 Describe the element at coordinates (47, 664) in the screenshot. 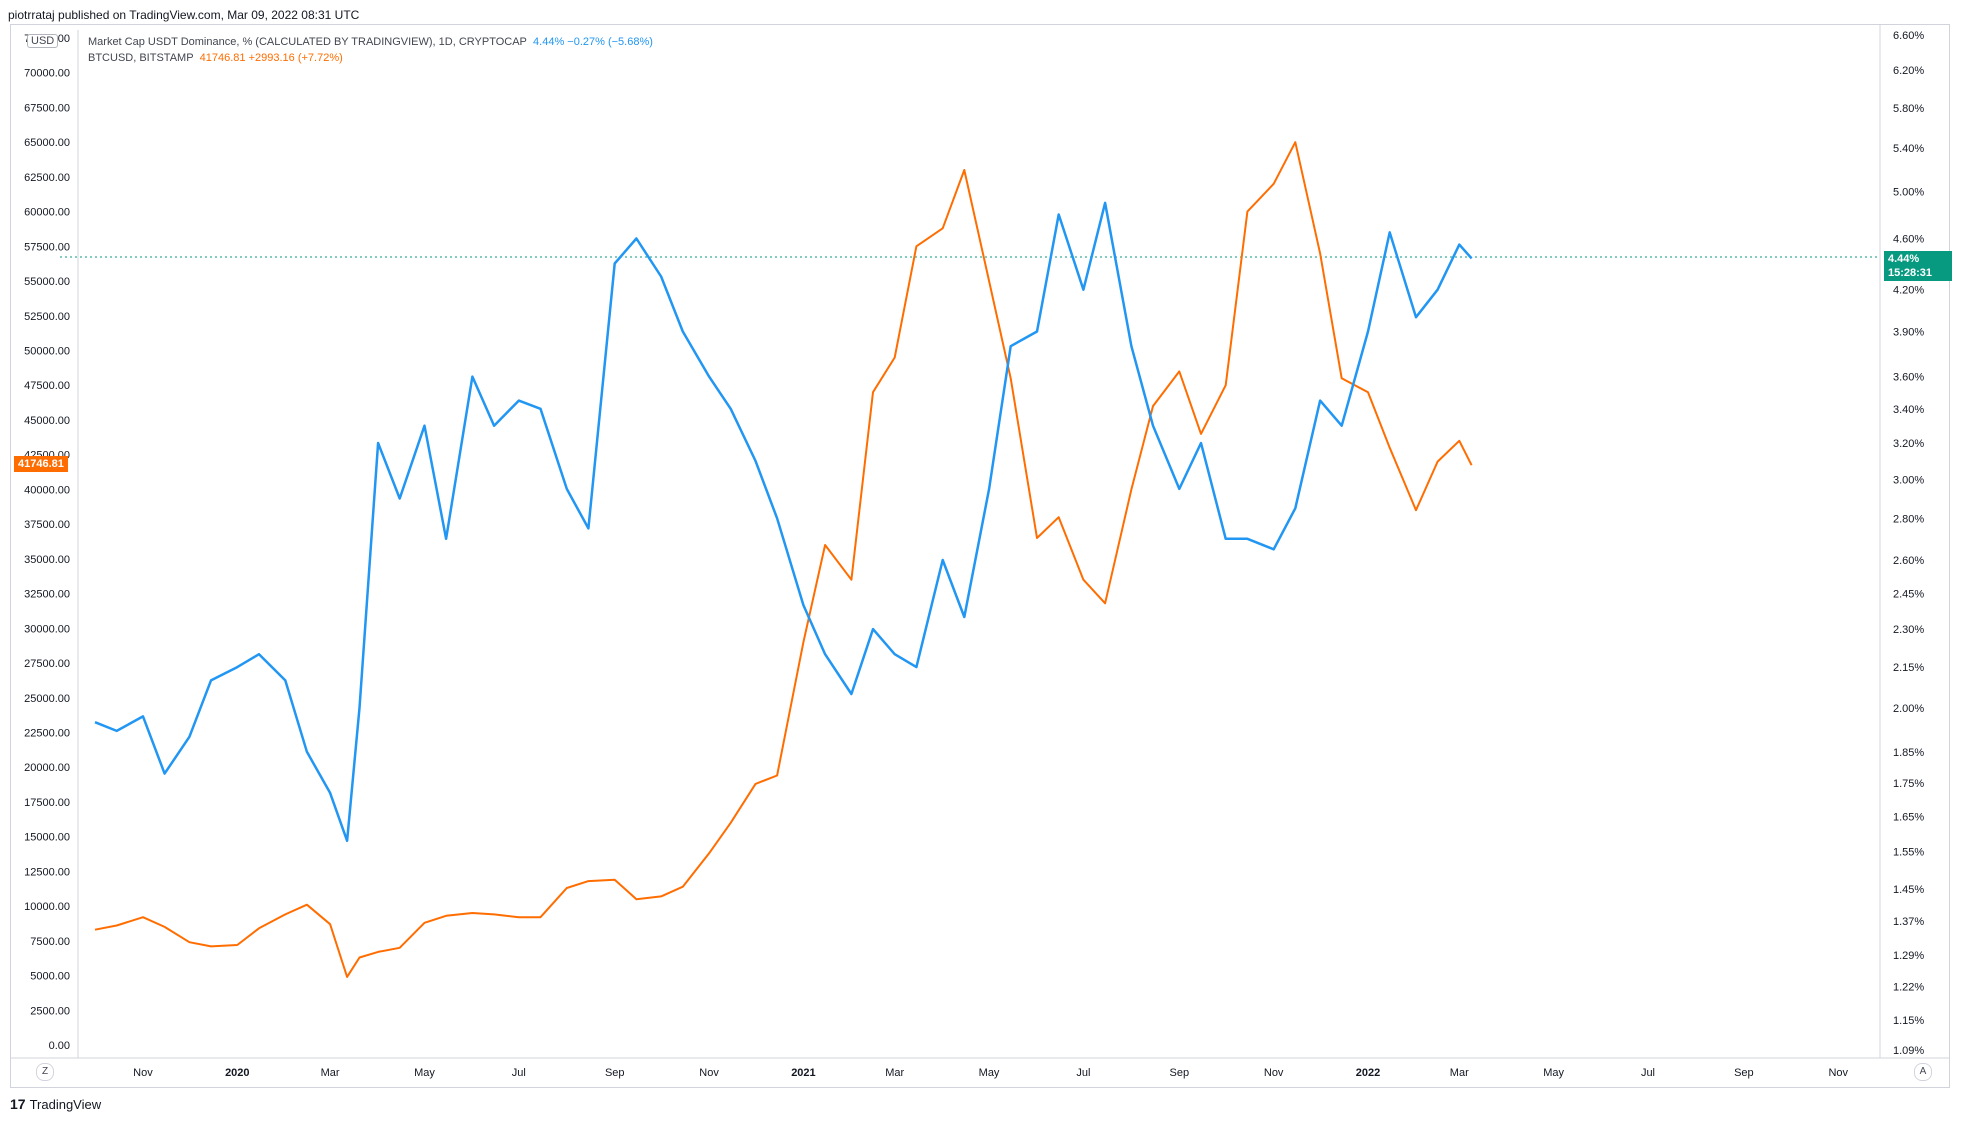

I see `left-axis-tick-label: 27500.00` at that location.